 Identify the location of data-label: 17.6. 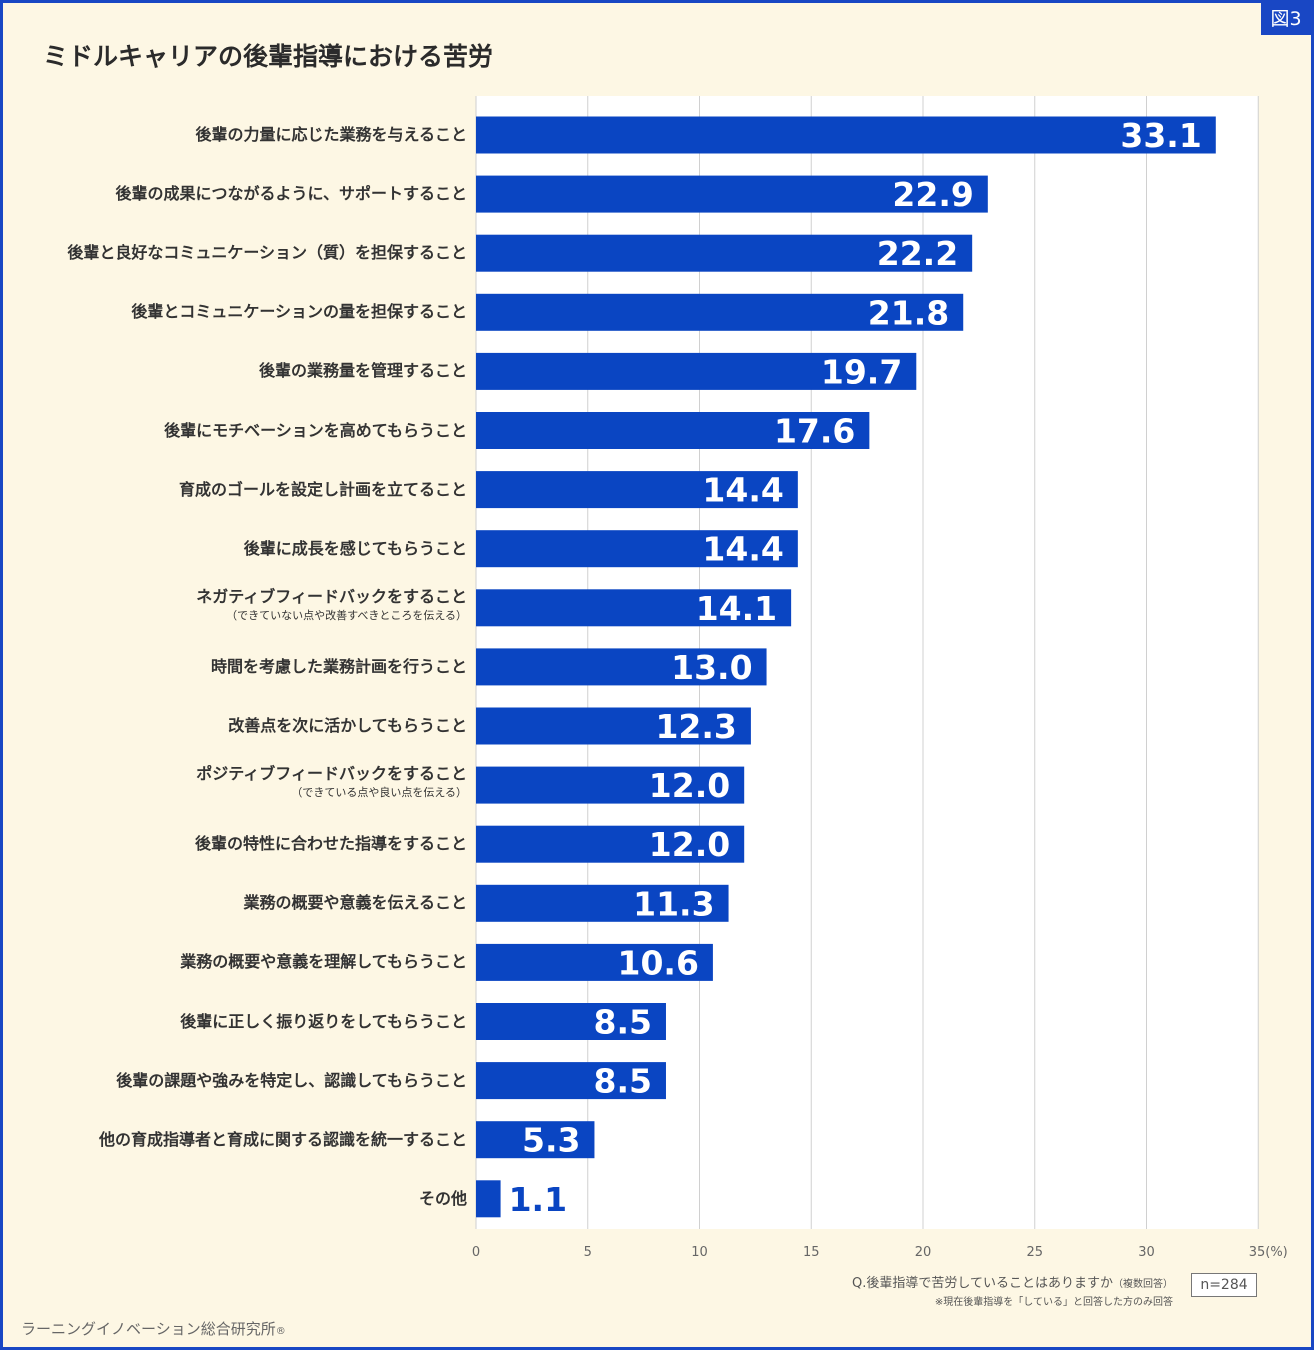
(814, 431).